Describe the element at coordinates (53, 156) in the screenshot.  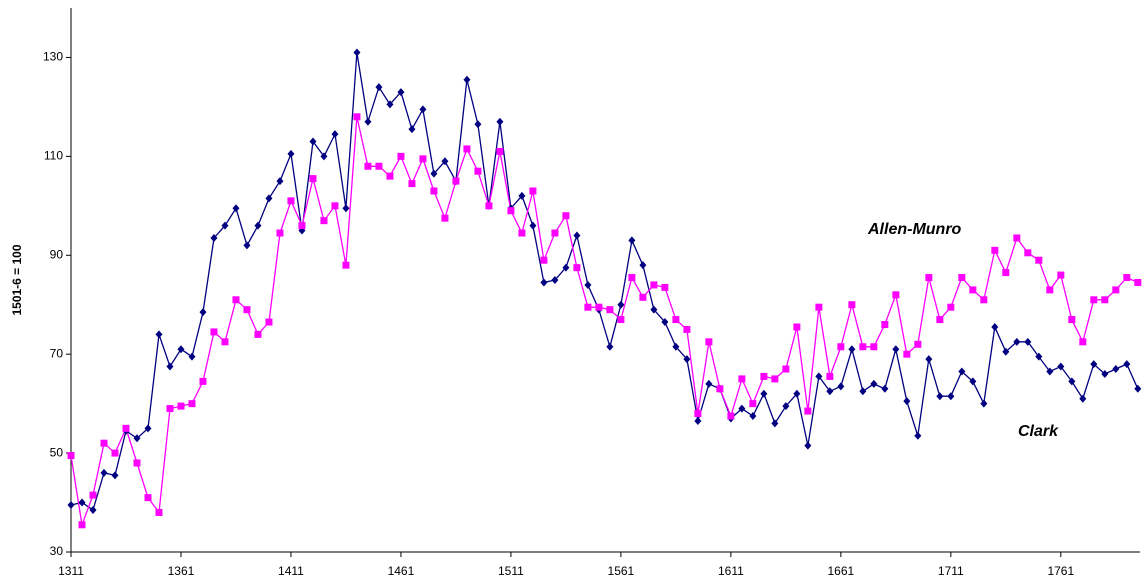
I see `y-tick-label: 110` at that location.